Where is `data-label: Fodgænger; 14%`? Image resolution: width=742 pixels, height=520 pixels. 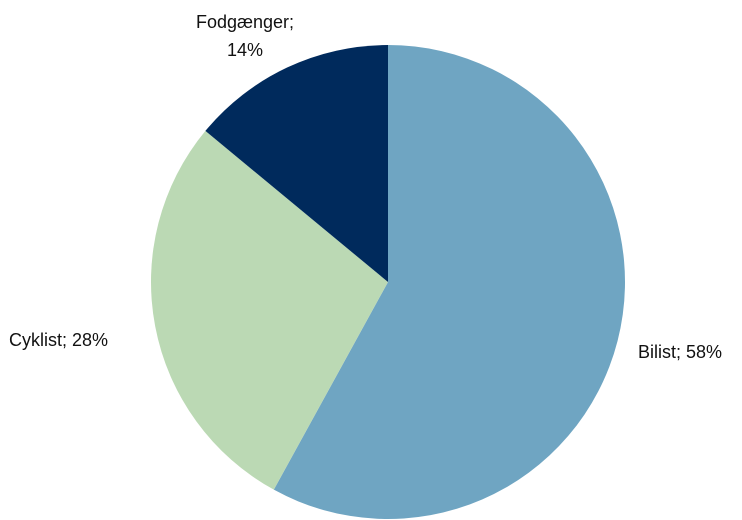
data-label: Fodgænger; 14% is located at coordinates (245, 36).